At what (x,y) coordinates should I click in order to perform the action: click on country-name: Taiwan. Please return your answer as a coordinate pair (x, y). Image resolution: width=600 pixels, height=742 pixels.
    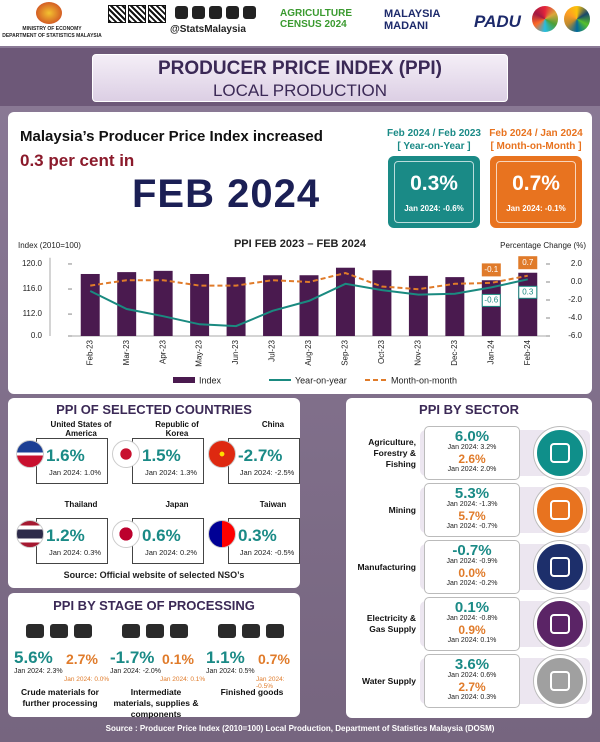
    Looking at the image, I should click on (273, 504).